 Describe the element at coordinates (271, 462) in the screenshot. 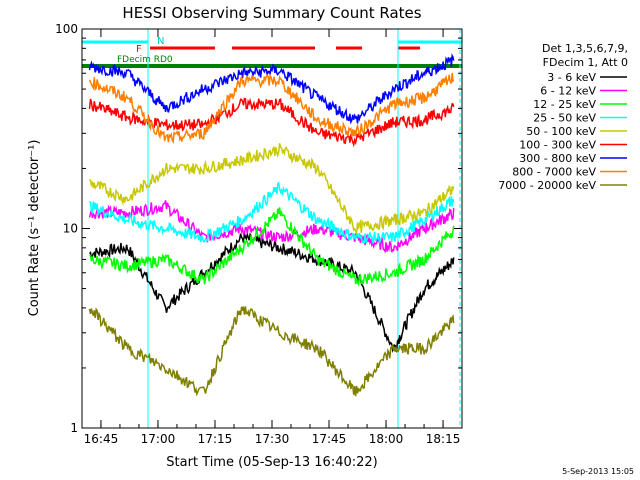

I see `x-axis-label: Start Time (05-Sep-13 16:40:22)` at that location.